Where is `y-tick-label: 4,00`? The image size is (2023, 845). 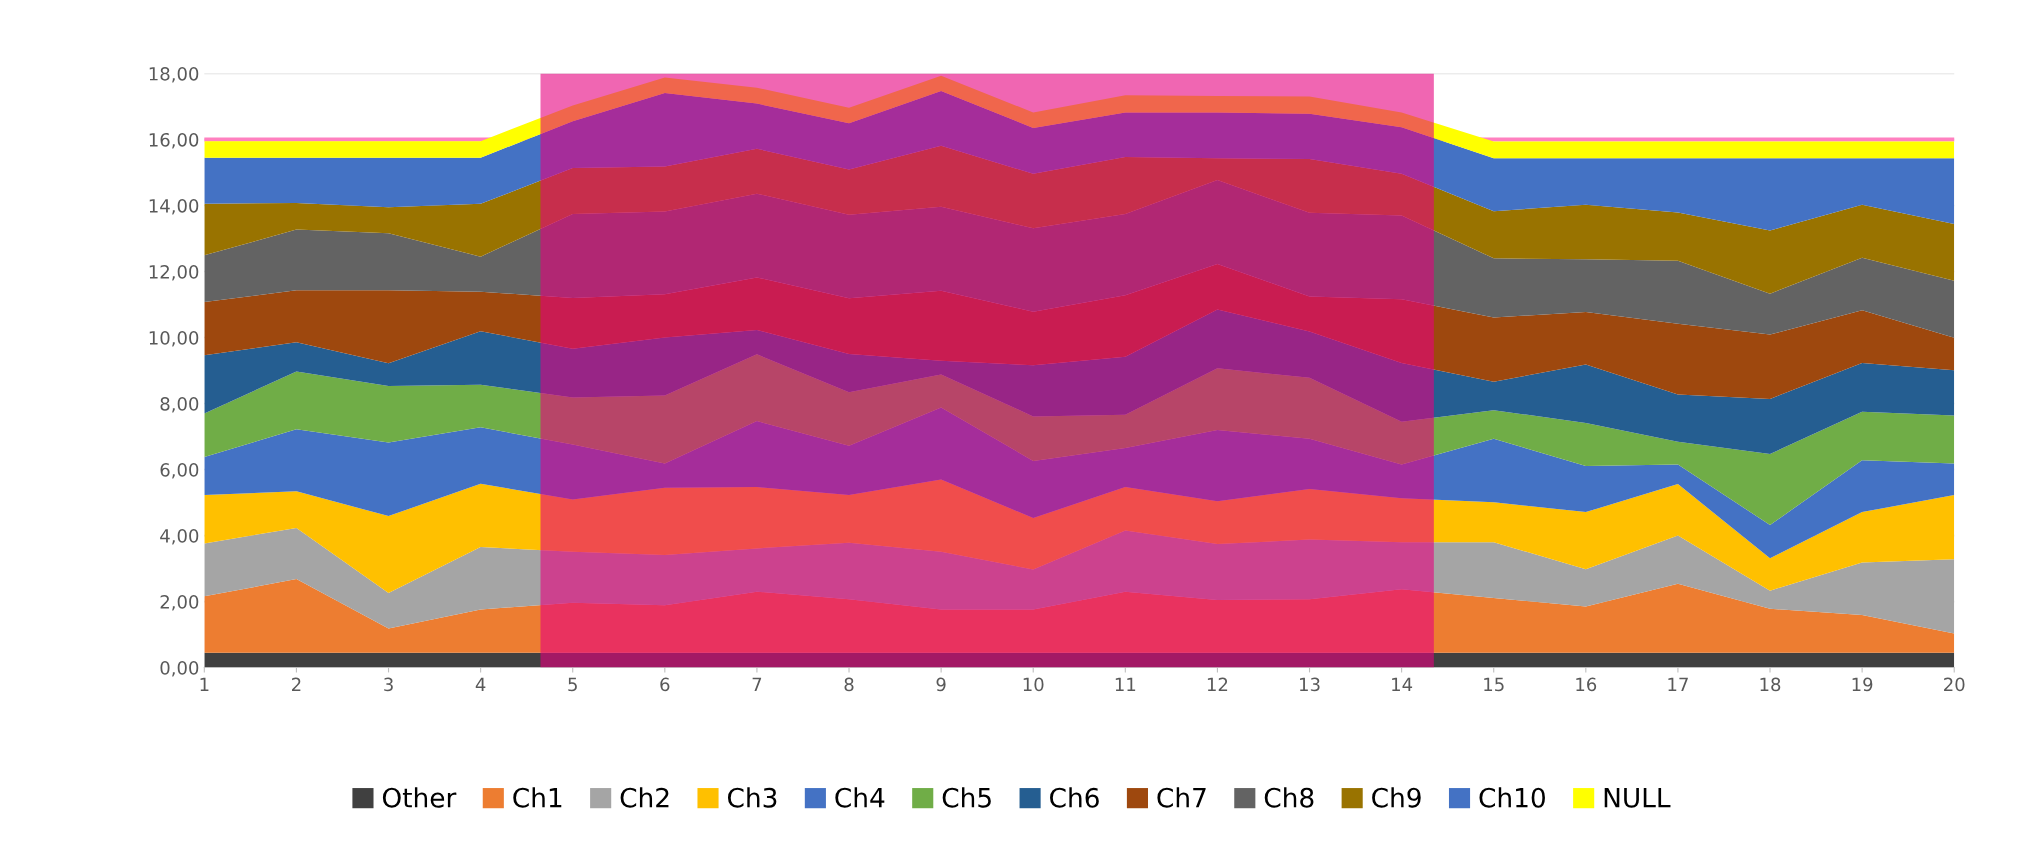 y-tick-label: 4,00 is located at coordinates (179, 537).